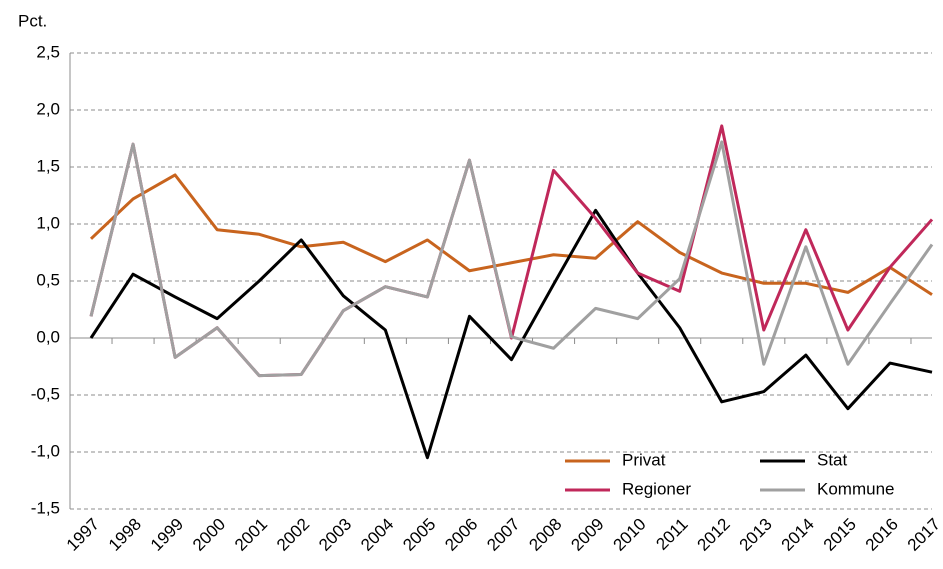 Image resolution: width=943 pixels, height=569 pixels. Describe the element at coordinates (671, 534) in the screenshot. I see `x-tick-label: 2011` at that location.